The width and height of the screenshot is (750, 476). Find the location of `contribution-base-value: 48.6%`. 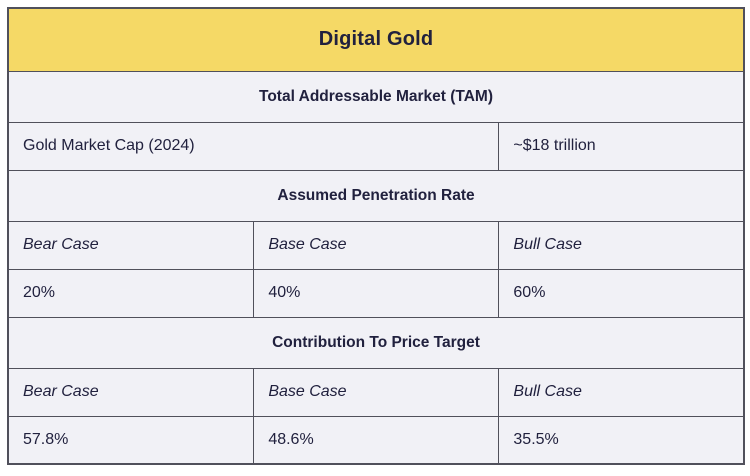

contribution-base-value: 48.6% is located at coordinates (376, 440).